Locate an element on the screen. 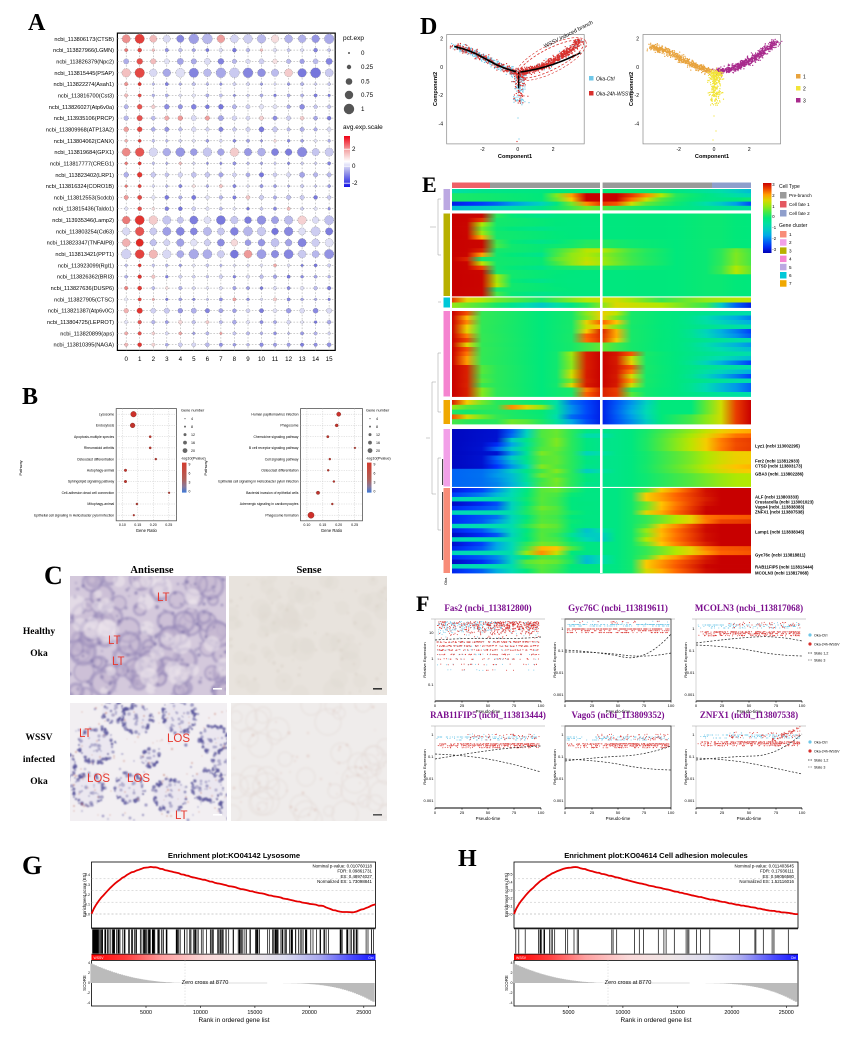  svg-text: -log10(Pvalue) is located at coordinates (378, 459).